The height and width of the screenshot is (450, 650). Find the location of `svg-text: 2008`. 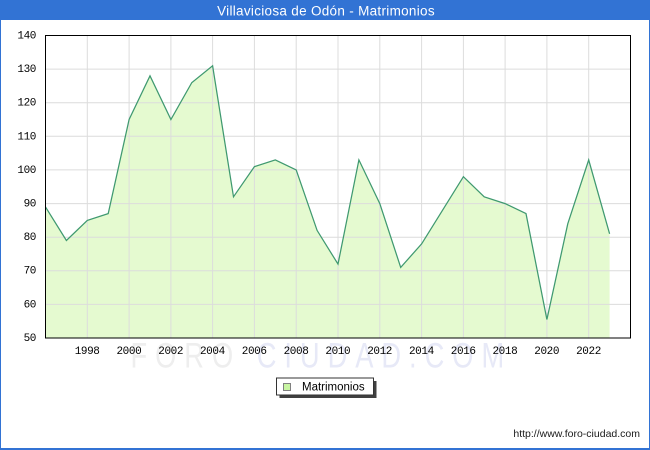

svg-text: 2008 is located at coordinates (296, 352).